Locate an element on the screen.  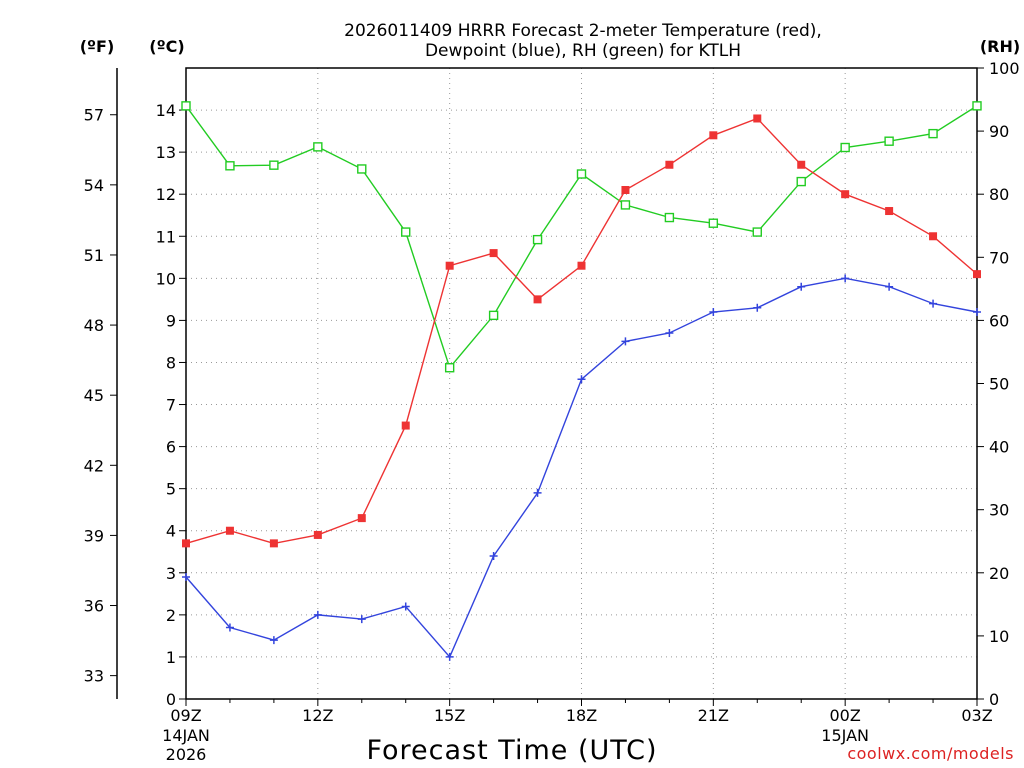
c-tick-label-4: 4 is located at coordinates (171, 531).